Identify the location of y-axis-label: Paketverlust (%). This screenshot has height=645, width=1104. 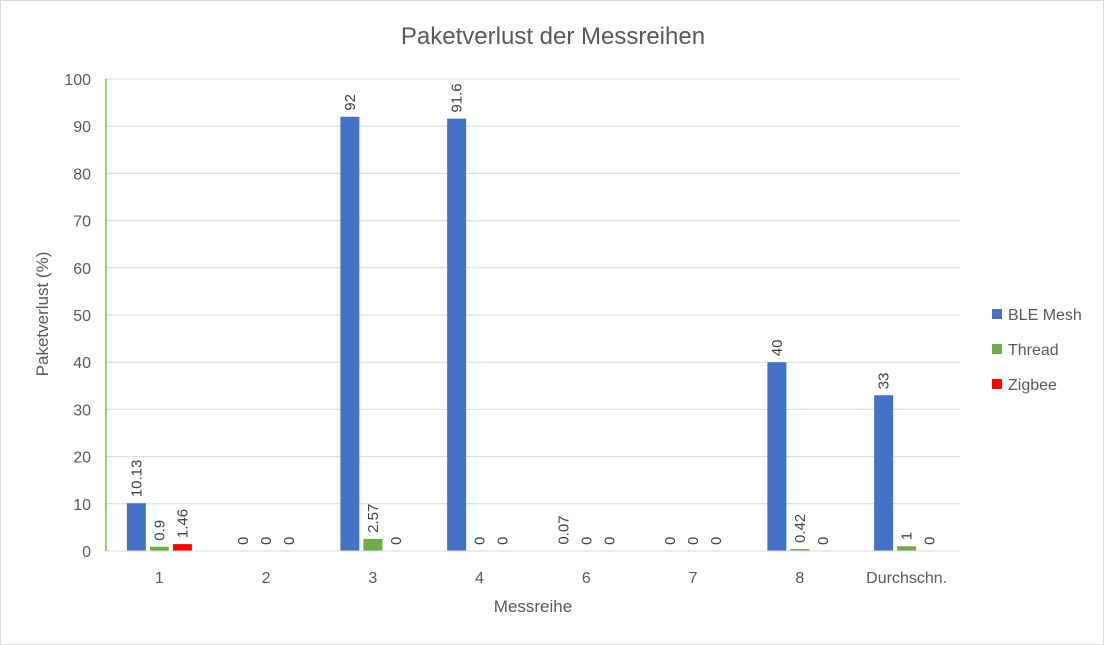
(42, 314).